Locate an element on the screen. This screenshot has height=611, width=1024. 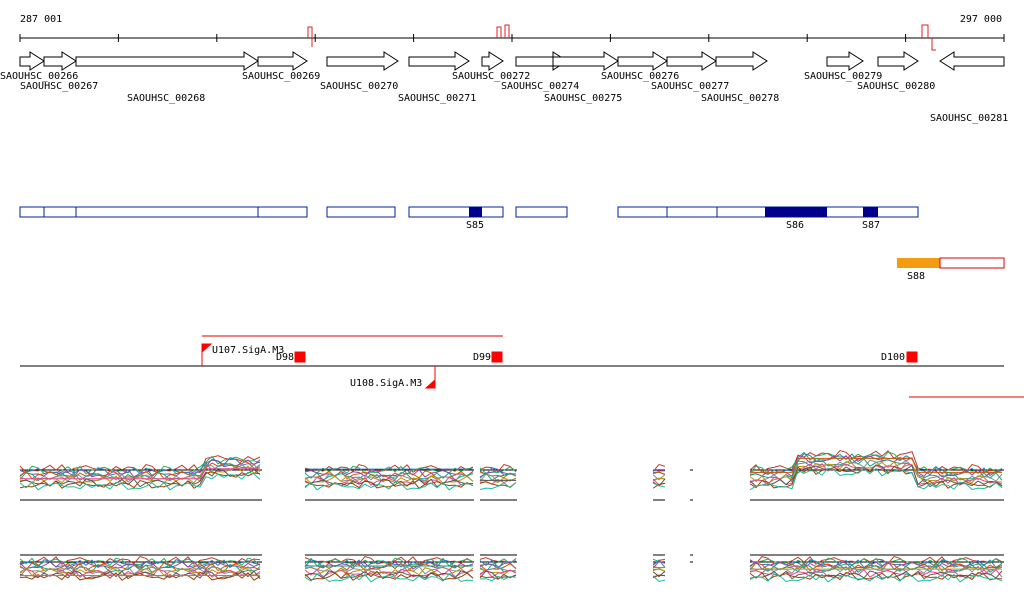
gene-label: SAOUHSC_00272 is located at coordinates (491, 76).